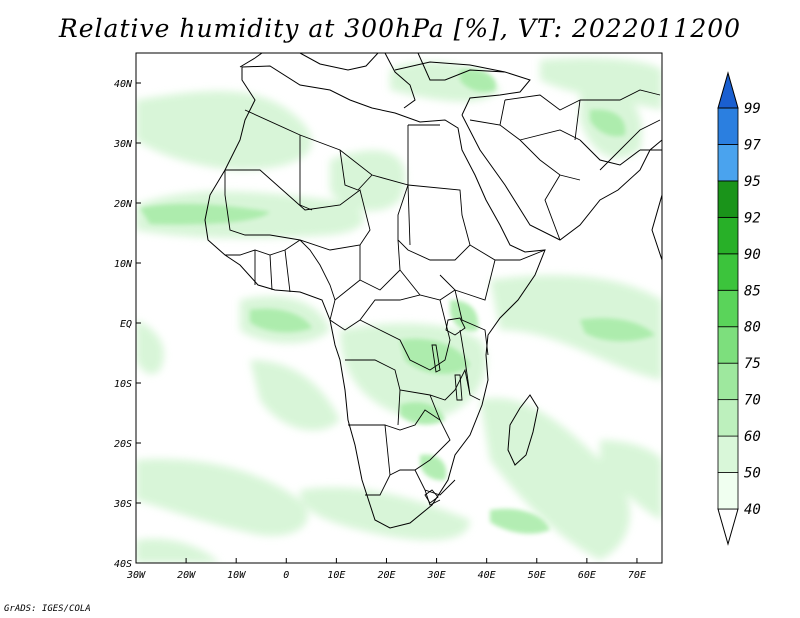 The image size is (800, 618). What do you see at coordinates (752, 182) in the screenshot?
I see `colorbar-label: 95` at bounding box center [752, 182].